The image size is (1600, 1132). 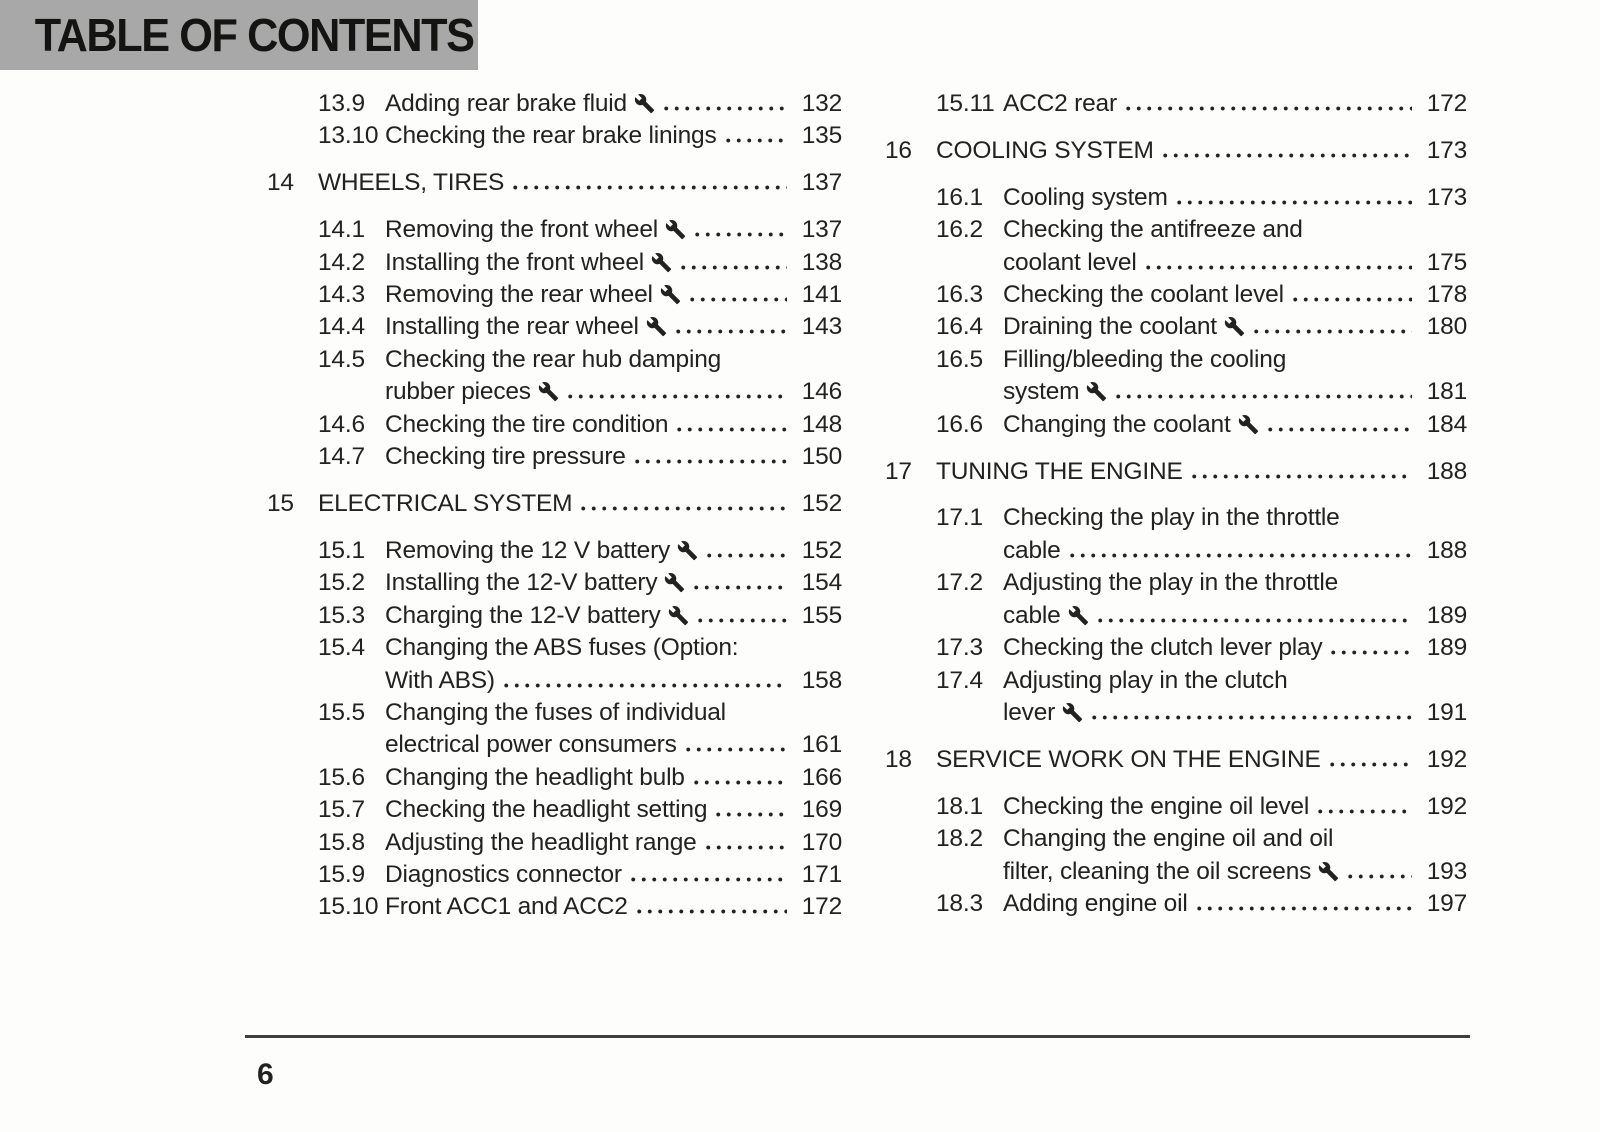 What do you see at coordinates (554, 104) in the screenshot?
I see `toc-entry: 13.9 Adding rear brake fluid 132` at bounding box center [554, 104].